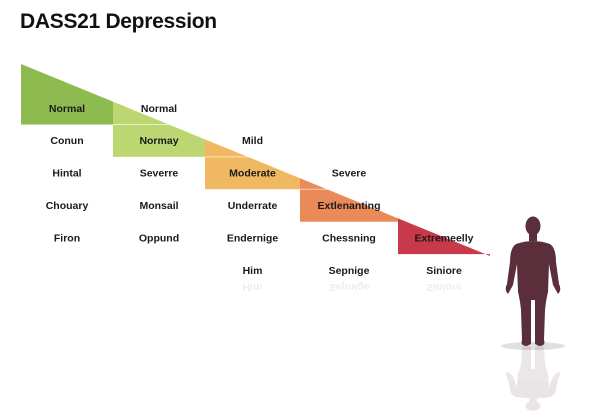 The image size is (600, 420). I want to click on page-title: DASS21 Depression, so click(118, 21).